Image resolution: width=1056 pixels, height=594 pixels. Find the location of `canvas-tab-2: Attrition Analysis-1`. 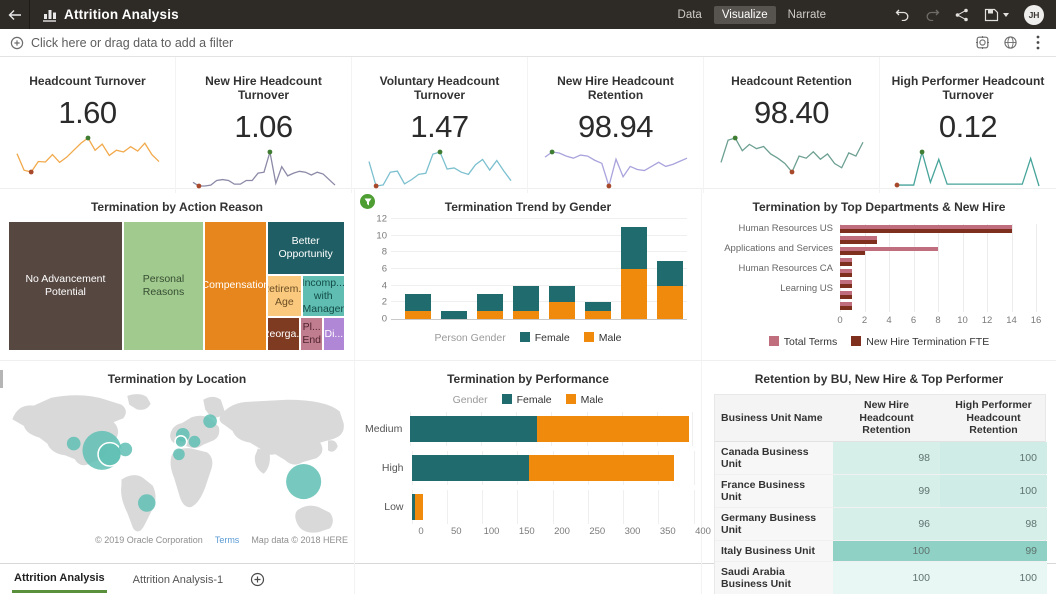

canvas-tab-2: Attrition Analysis-1 is located at coordinates (178, 579).